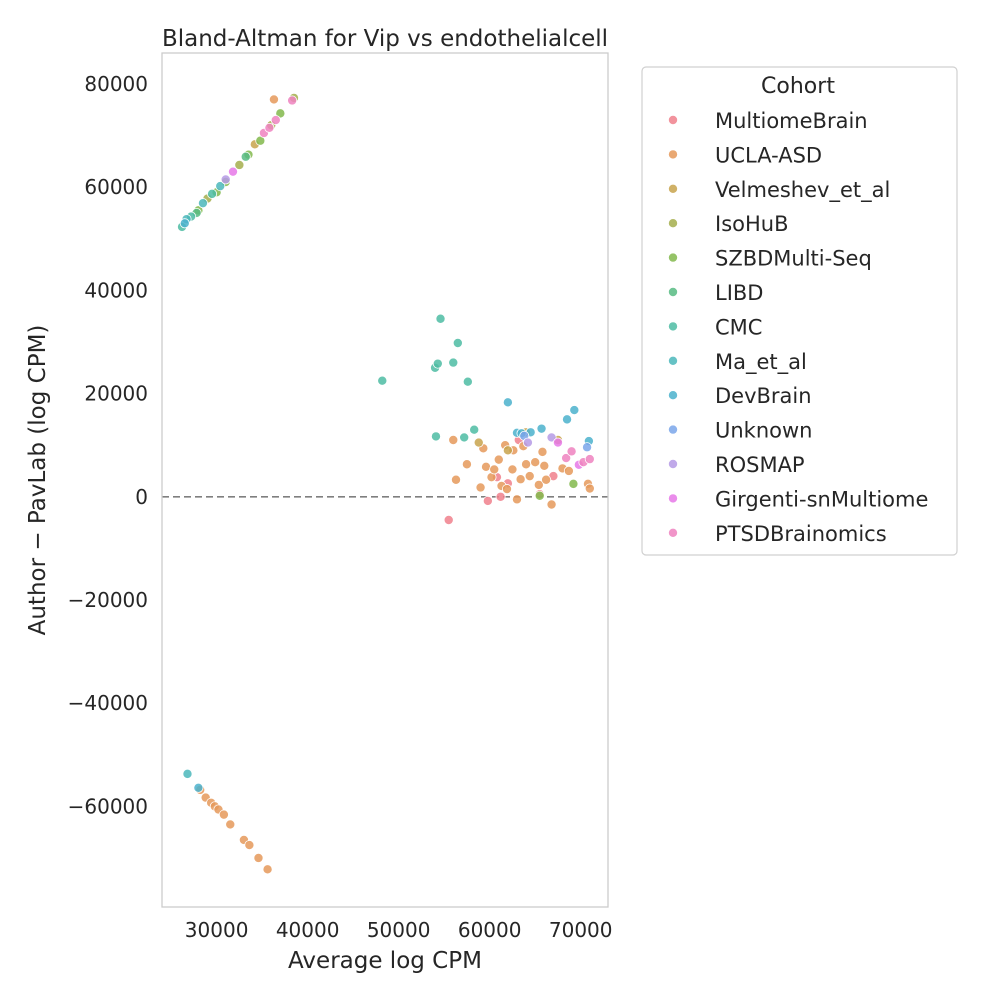 The width and height of the screenshot is (1000, 1000). I want to click on legend-entry: SZBDMulti-Seq, so click(770, 259).